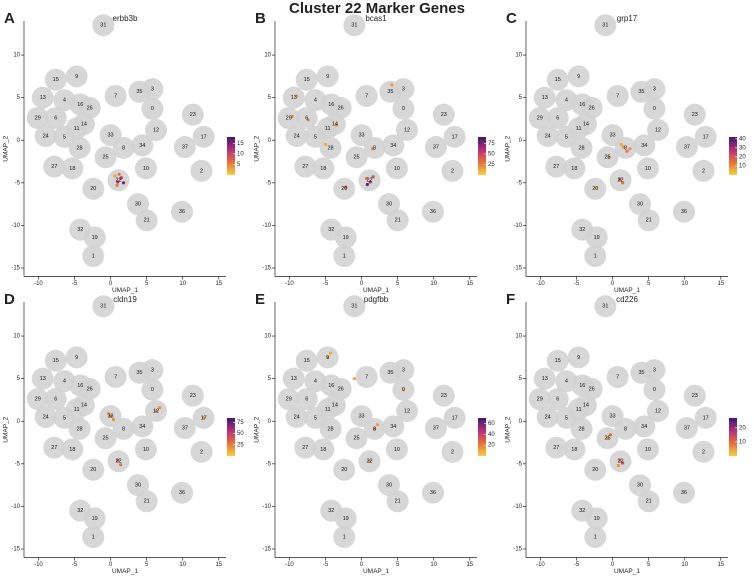 Image resolution: width=754 pixels, height=578 pixels. What do you see at coordinates (684, 212) in the screenshot?
I see `cluster-label: 36` at bounding box center [684, 212].